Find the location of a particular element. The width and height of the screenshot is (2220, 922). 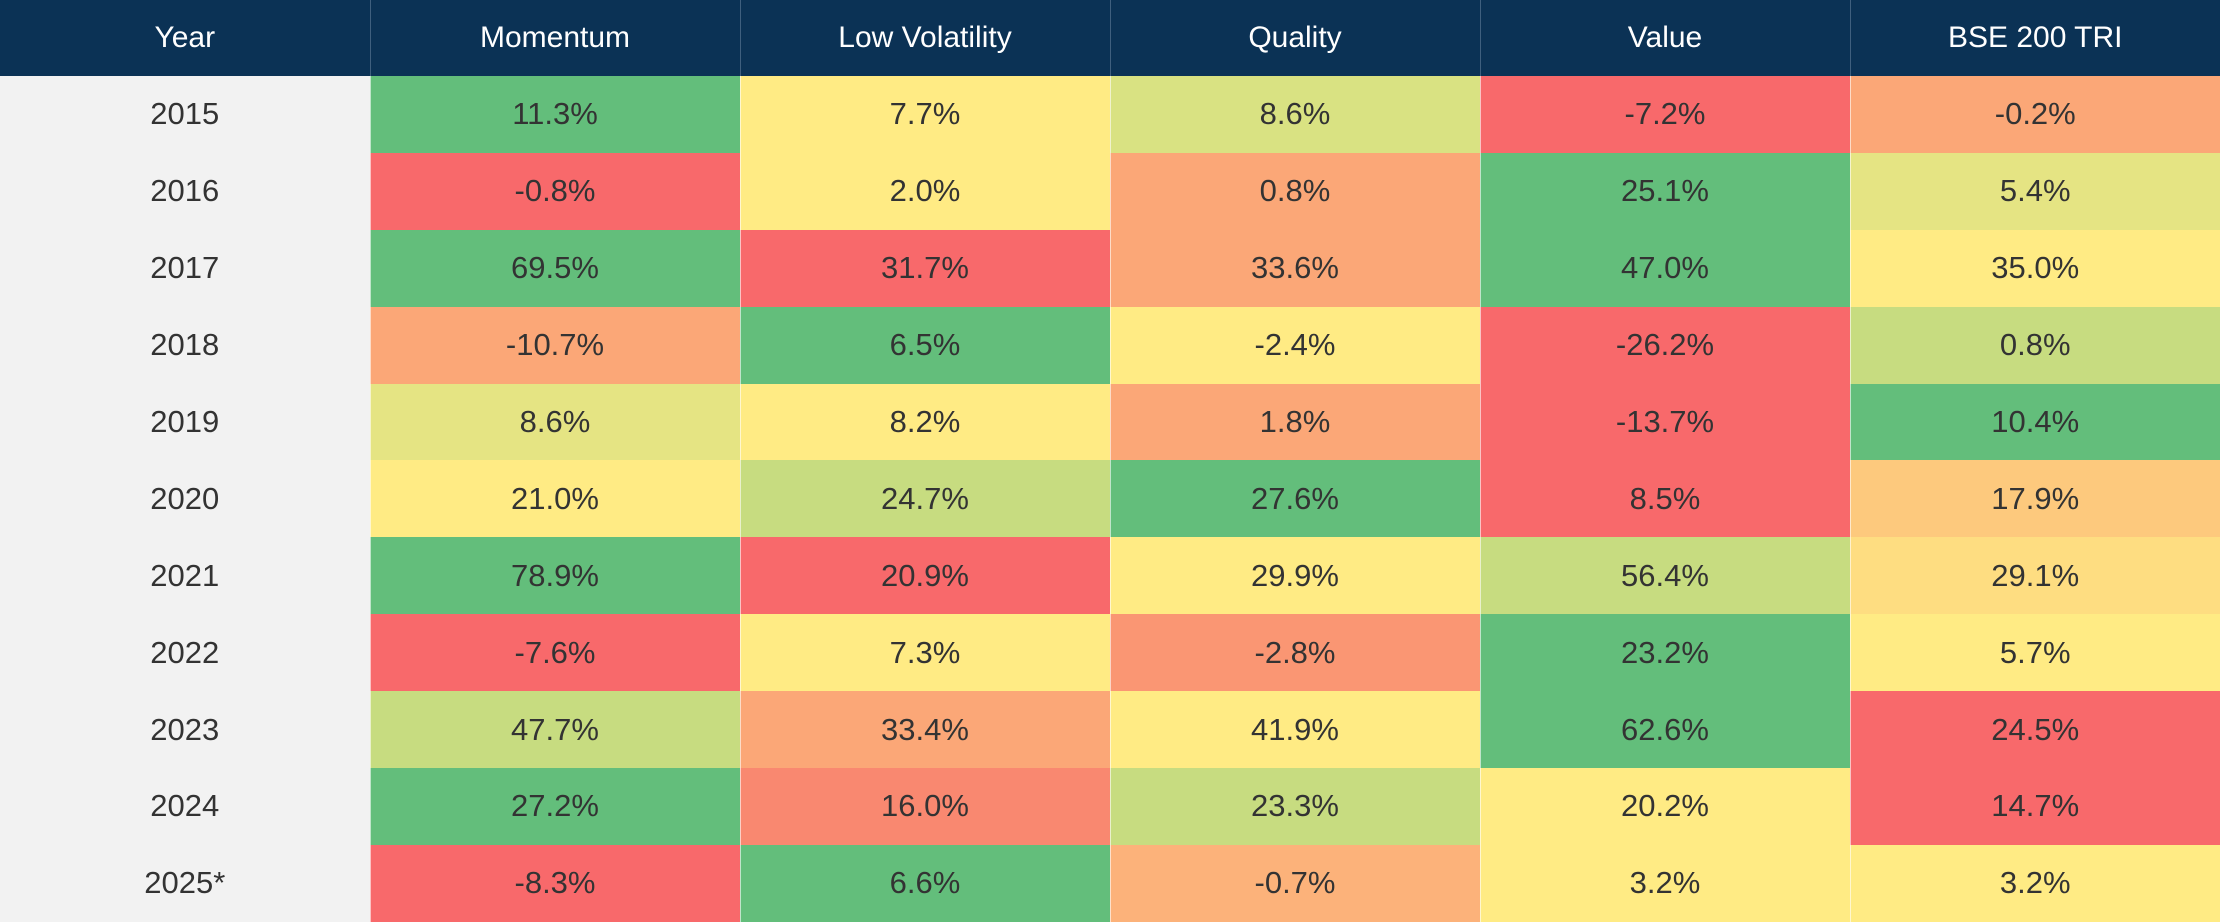

bse-200-tri-value-cell: 3.2% is located at coordinates (2034, 883).